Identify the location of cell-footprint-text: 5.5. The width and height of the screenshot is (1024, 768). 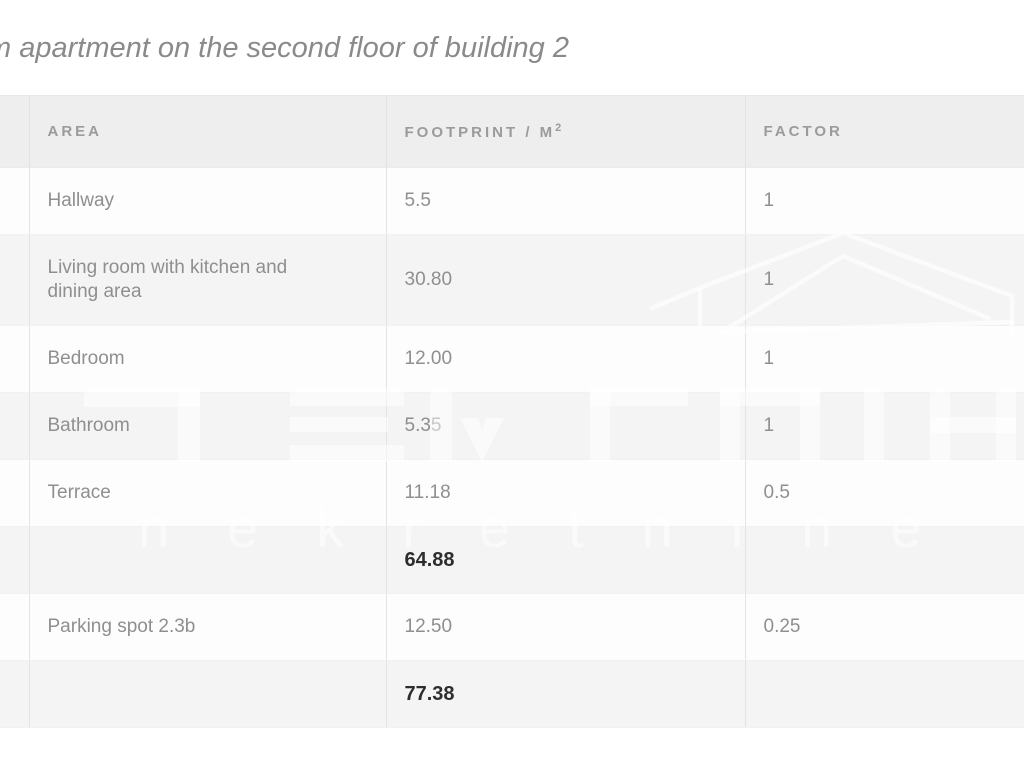
(417, 200).